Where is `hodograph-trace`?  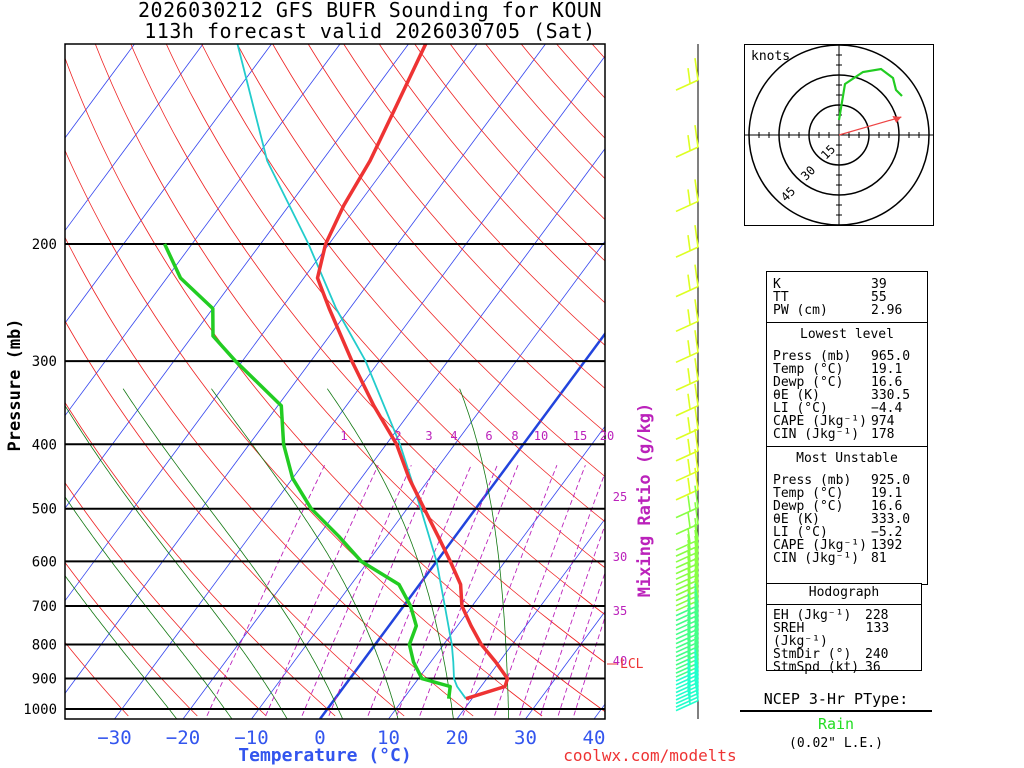
hodograph-trace is located at coordinates (870, 94).